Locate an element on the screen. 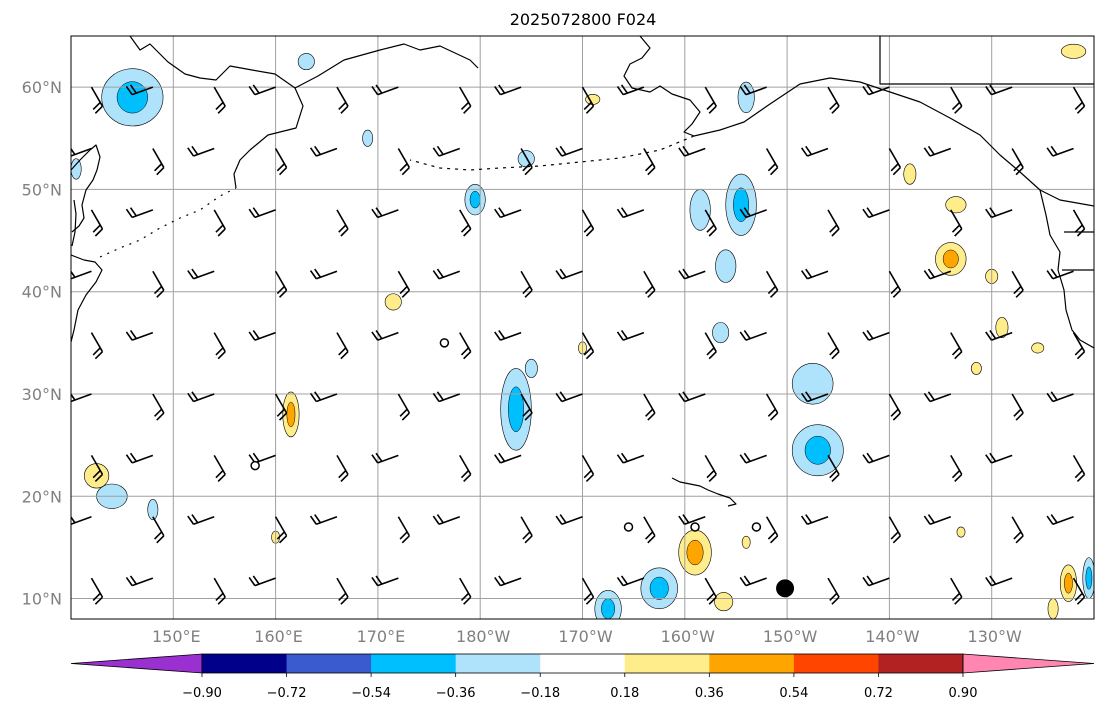 This screenshot has width=1105, height=712. colorbar-tick-label: −0.18 is located at coordinates (540, 693).